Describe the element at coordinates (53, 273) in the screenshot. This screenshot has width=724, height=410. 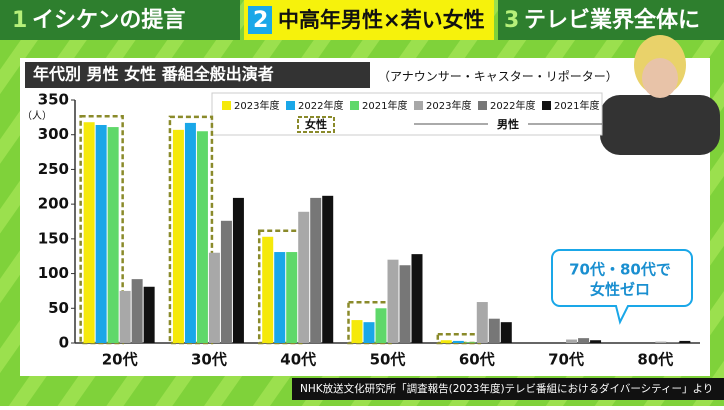
I see `y-tick-label: 100` at that location.